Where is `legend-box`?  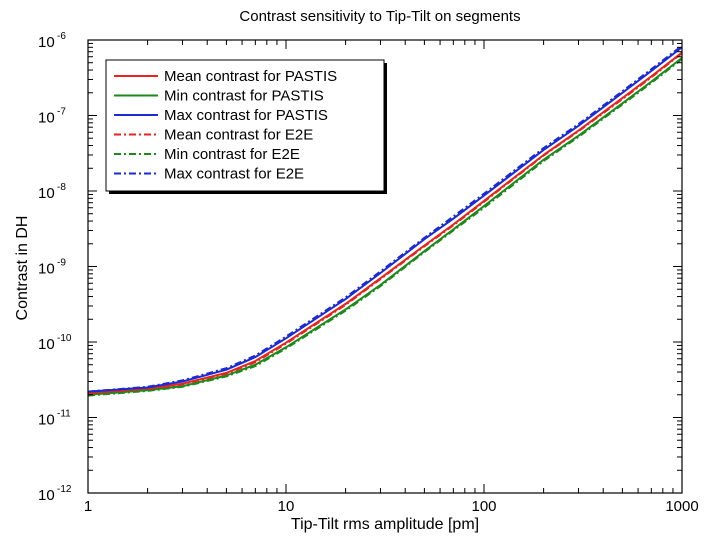 legend-box is located at coordinates (245, 125).